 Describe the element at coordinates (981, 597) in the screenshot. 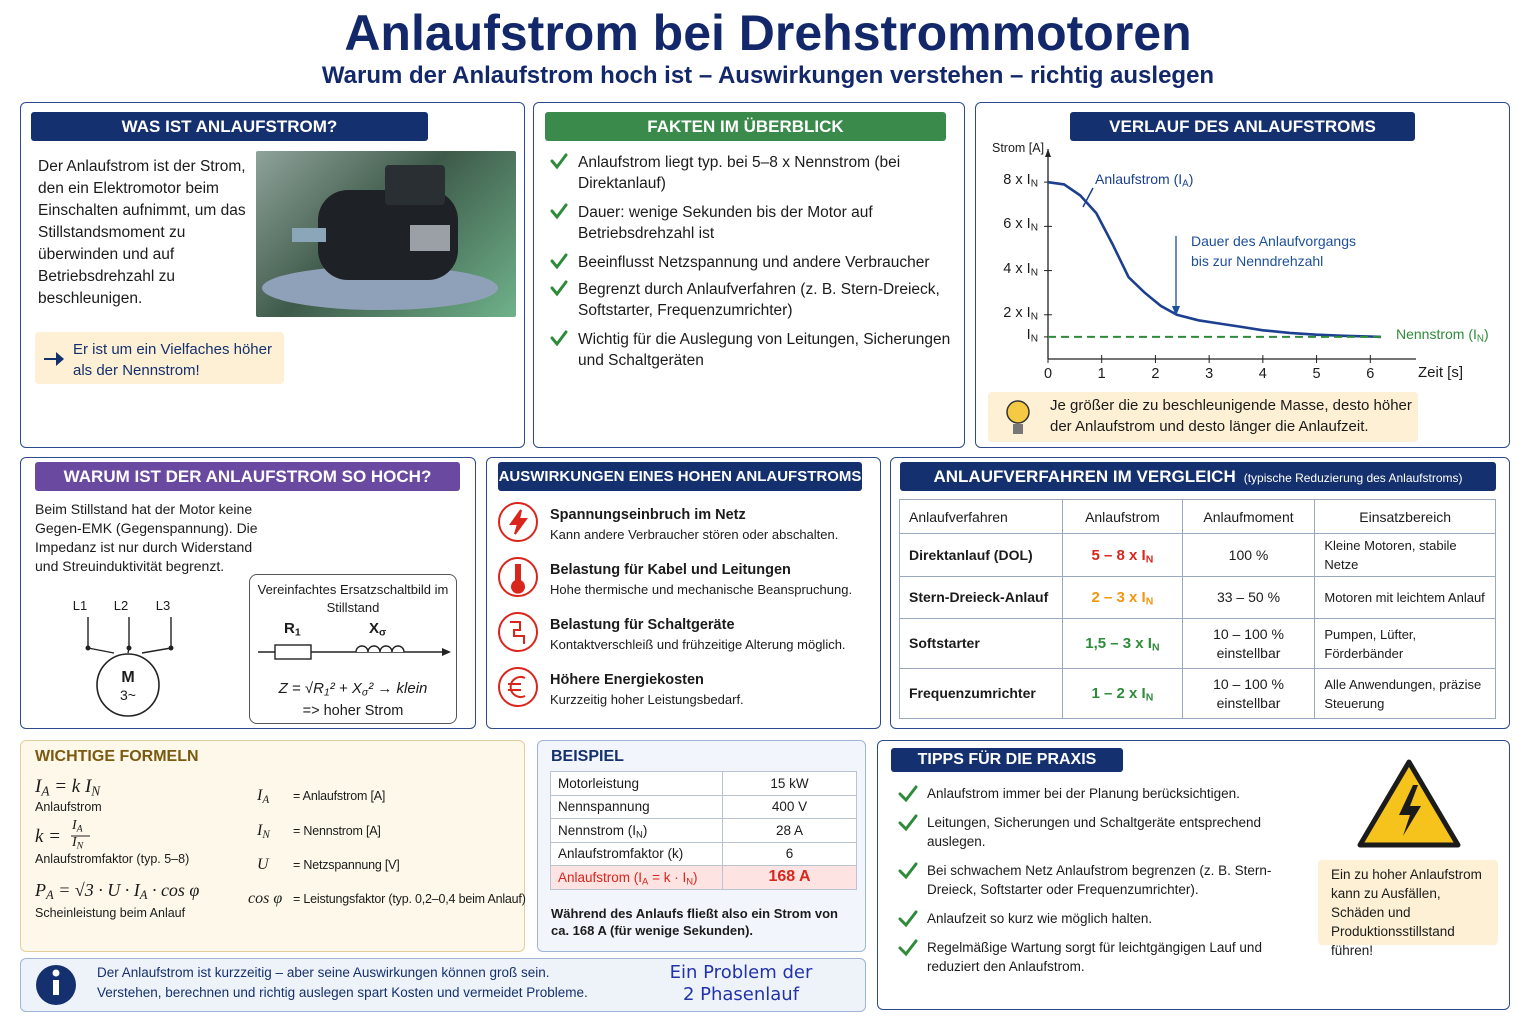

I see `table-cell: Stern-Dreieck-Anlauf` at that location.